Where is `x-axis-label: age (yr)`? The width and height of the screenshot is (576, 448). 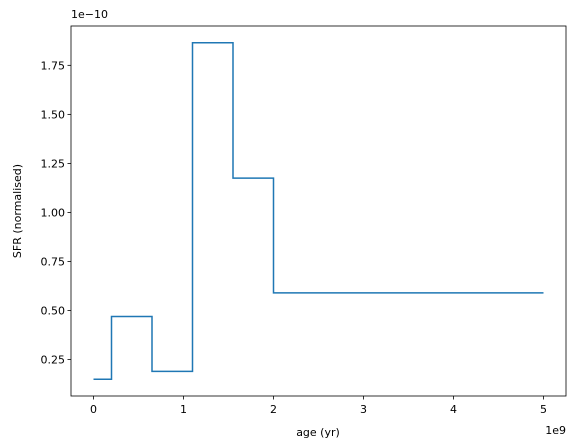
x-axis-label: age (yr) is located at coordinates (318, 432).